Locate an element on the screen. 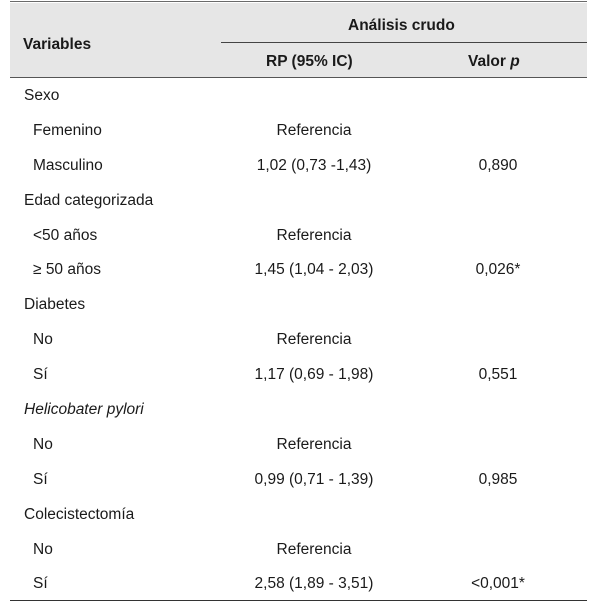 This screenshot has width=597, height=604. variable-level-label: <50 años is located at coordinates (65, 235).